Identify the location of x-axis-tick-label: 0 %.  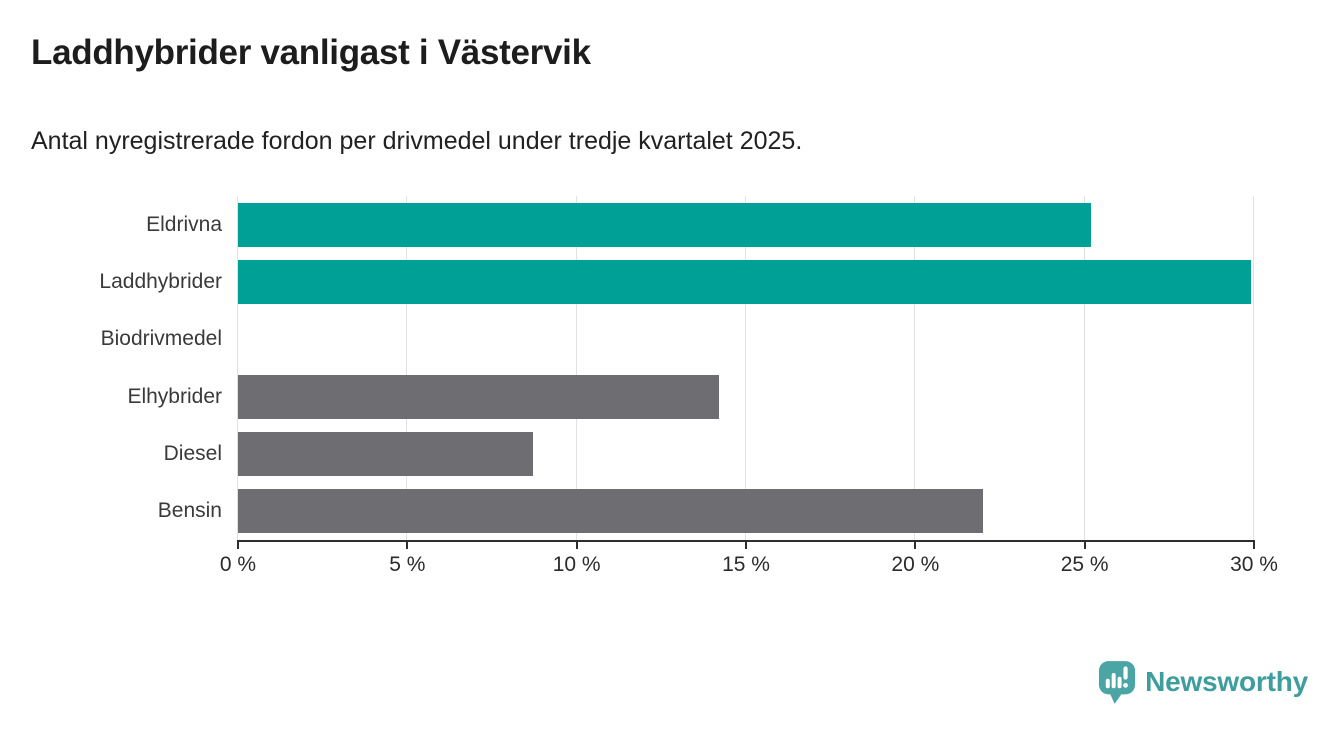
(238, 564).